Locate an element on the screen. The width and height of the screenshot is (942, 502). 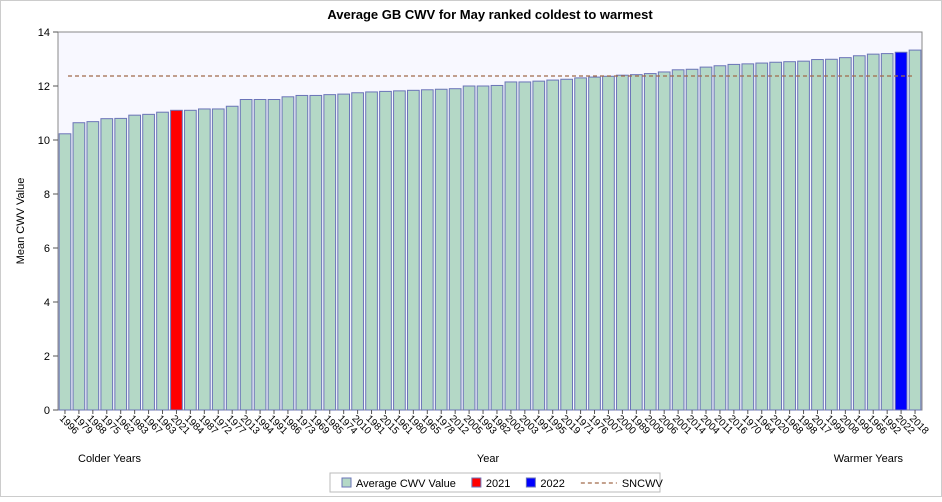
legend-label: 2022 is located at coordinates (552, 484).